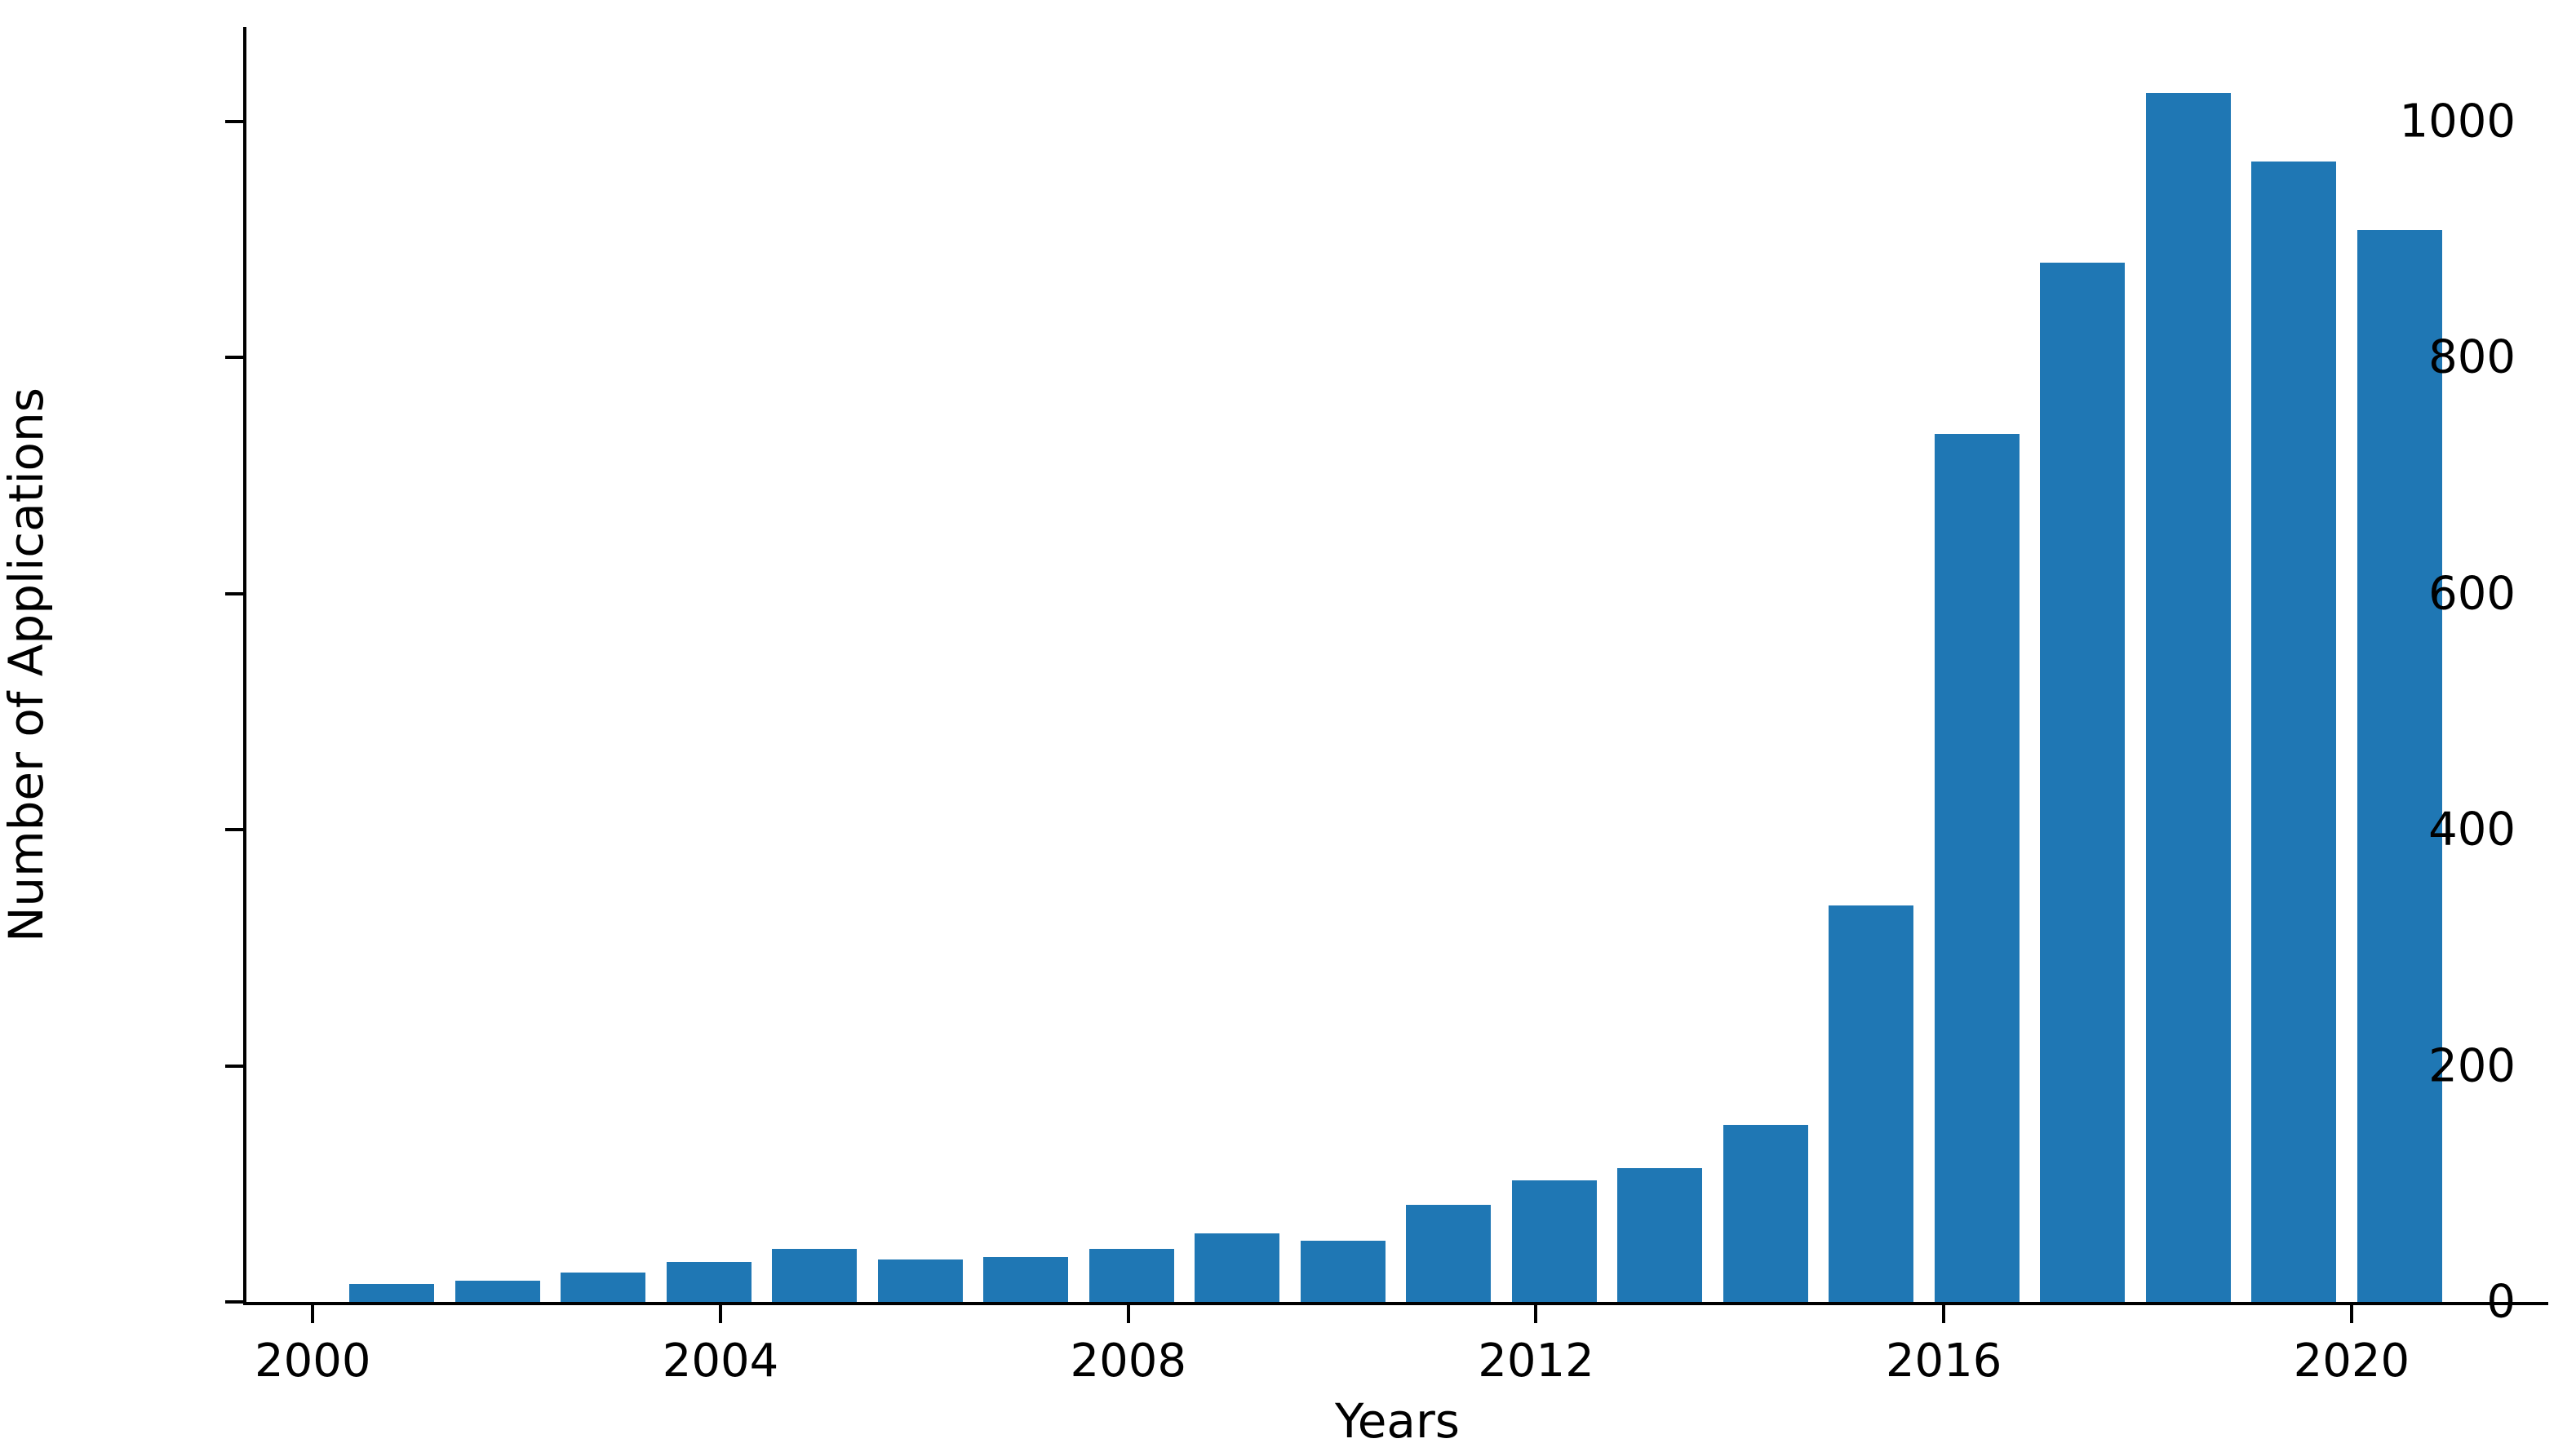 This screenshot has height=1452, width=2576. Describe the element at coordinates (2472, 593) in the screenshot. I see `y-tick-label-600: 600` at that location.